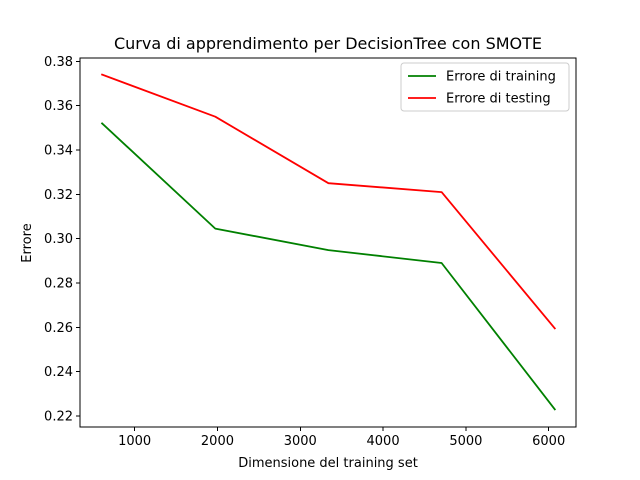  Describe the element at coordinates (58, 416) in the screenshot. I see `y-tick-label: 0.22` at that location.